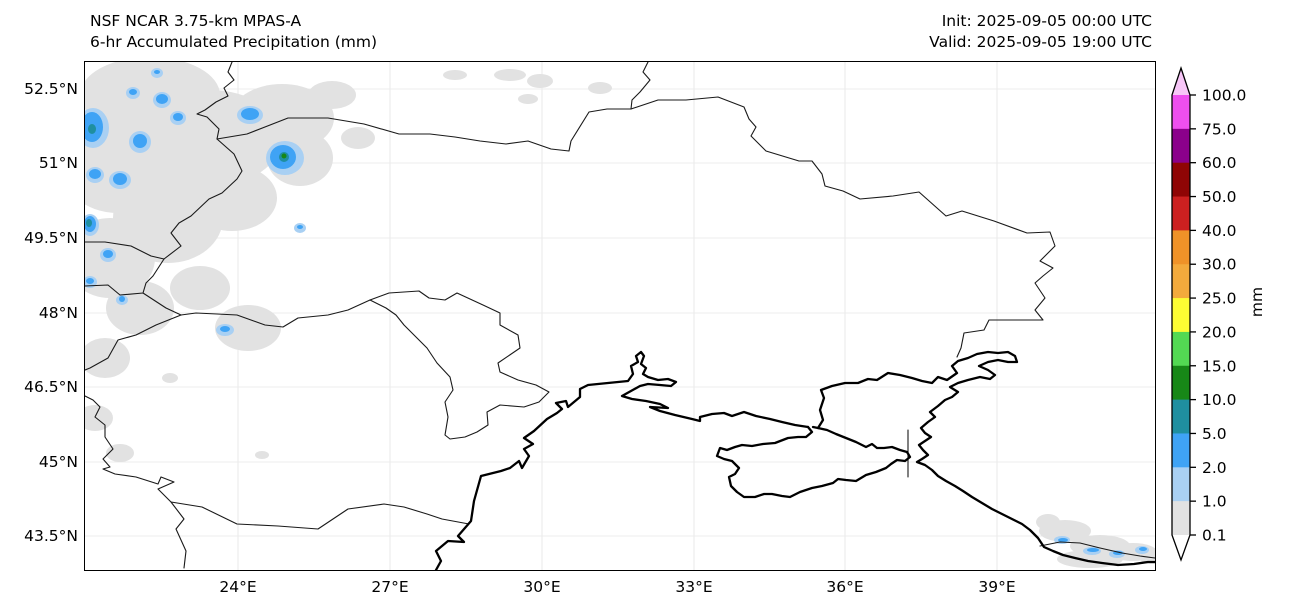 This screenshot has width=1298, height=614. I want to click on border-poland-ukraine, so click(203, 199).